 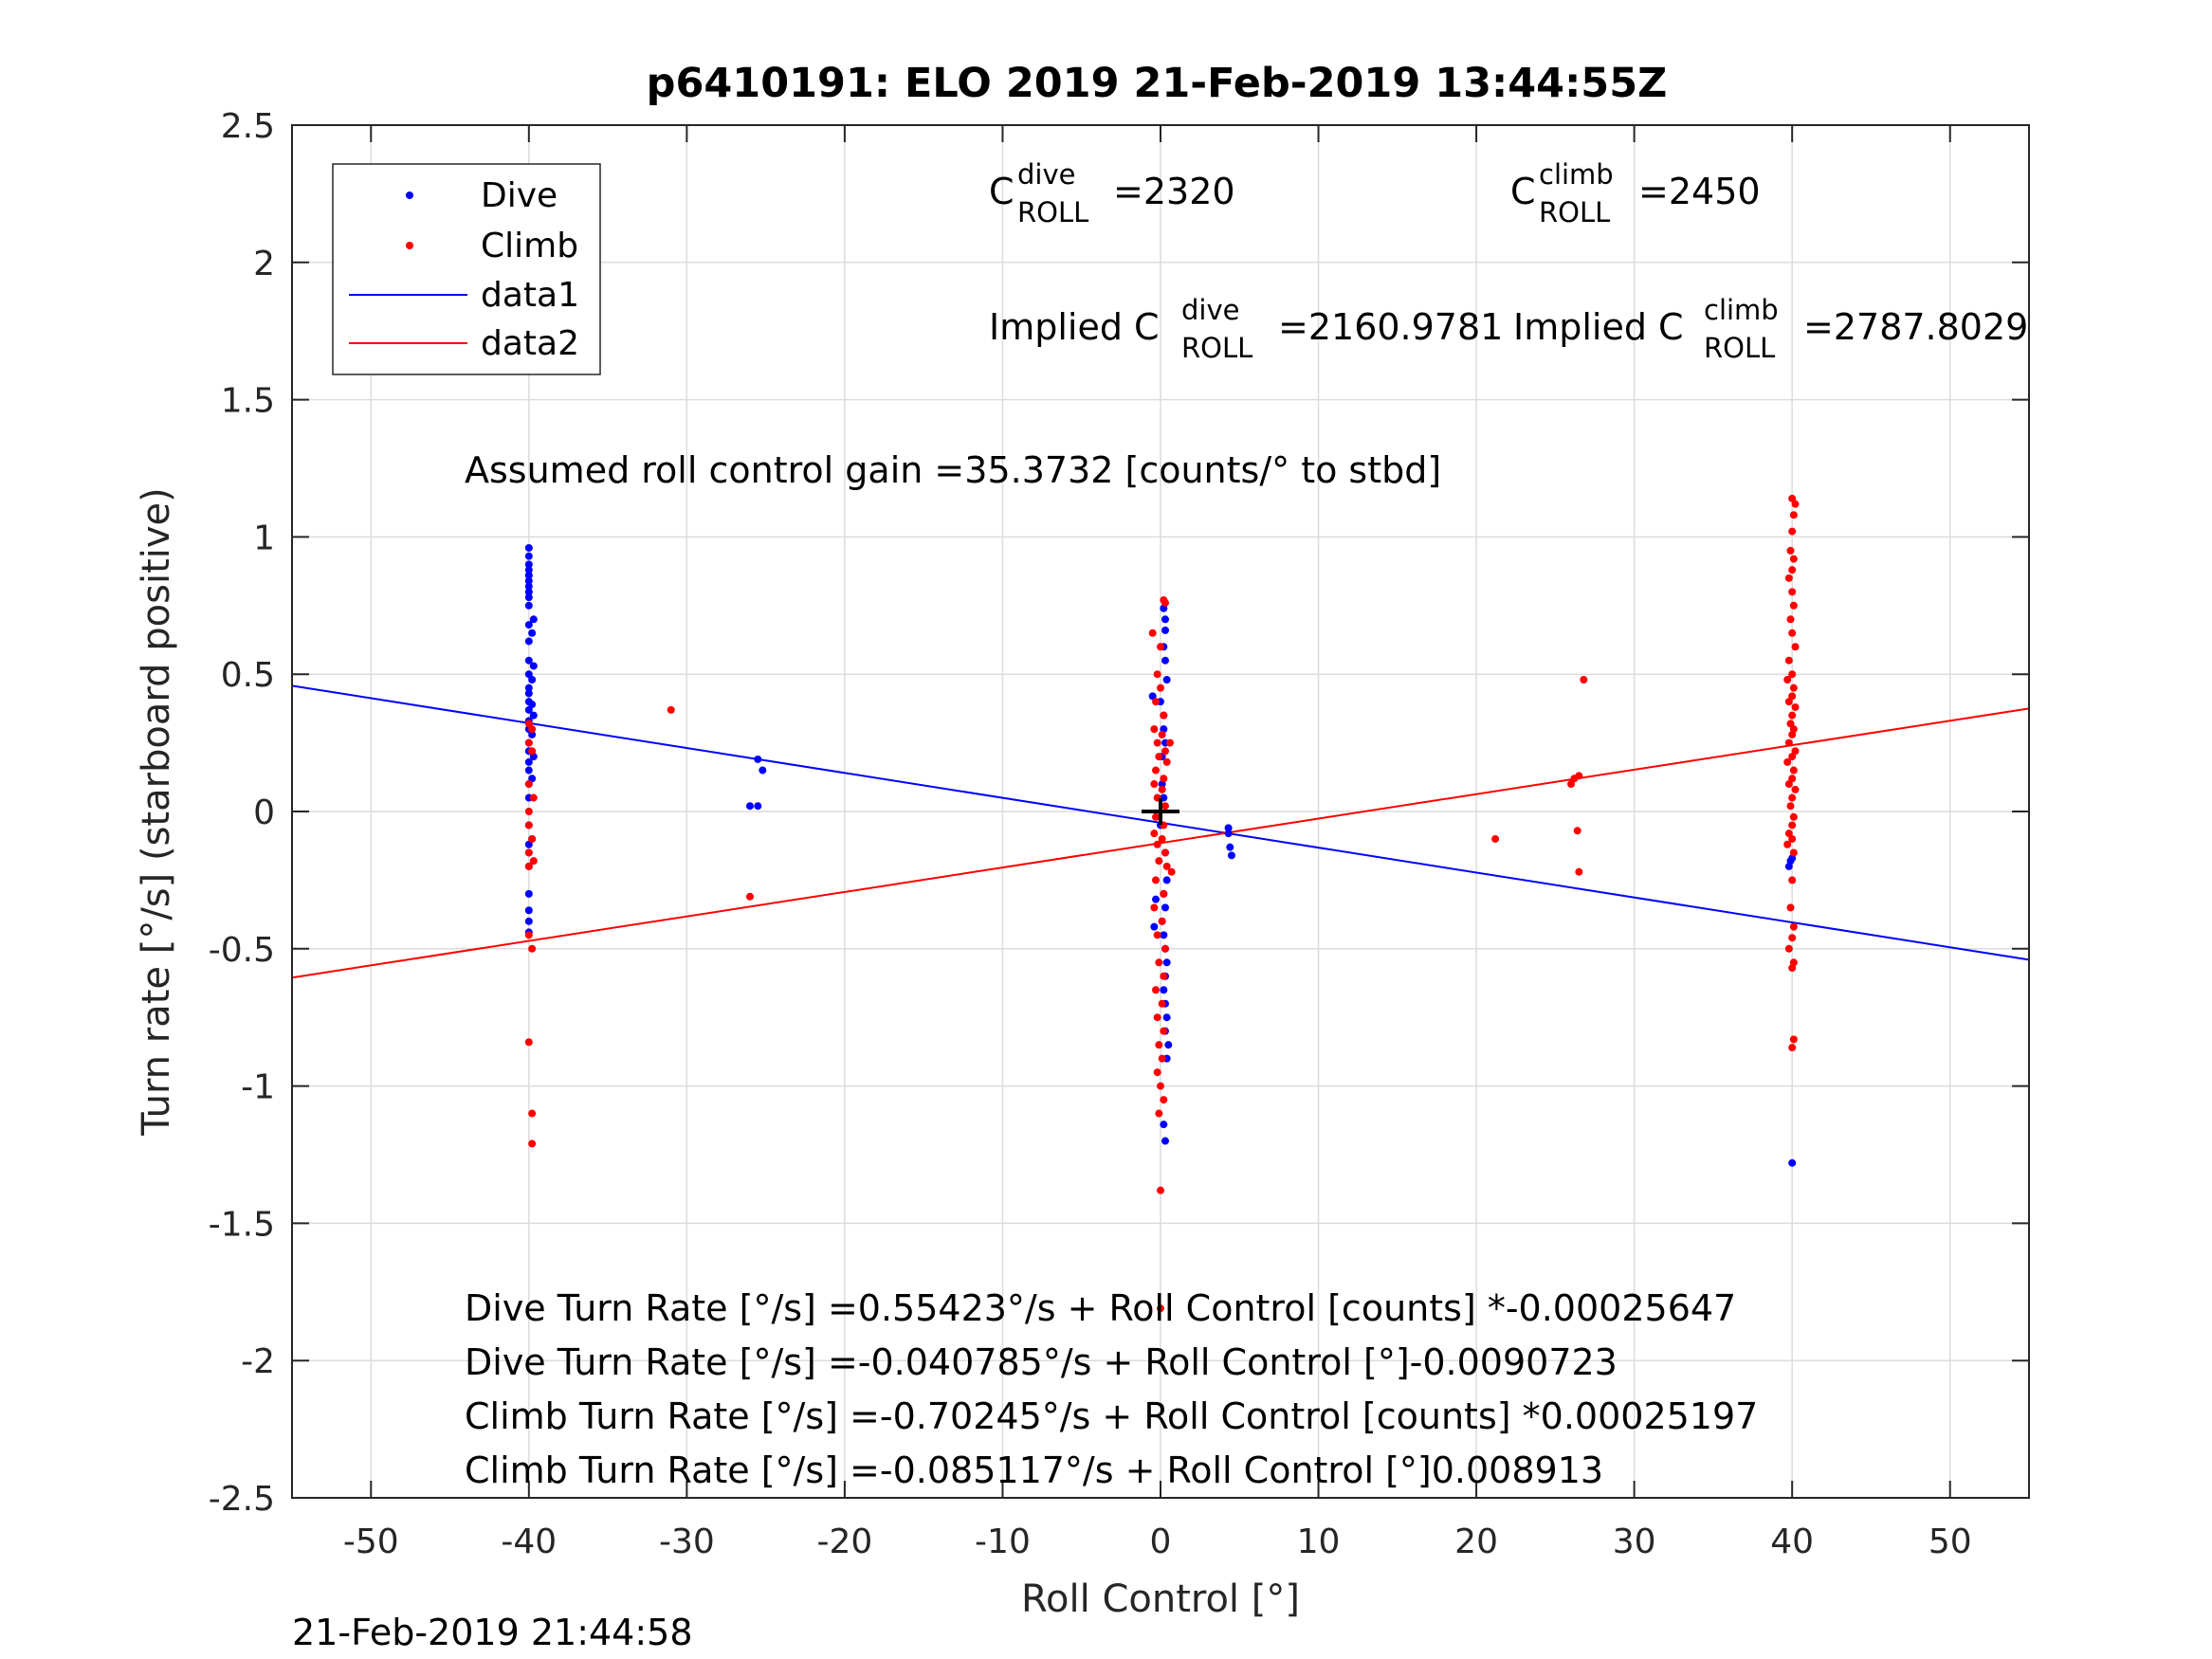 I want to click on implied-dive-sup: dive, so click(x=1210, y=310).